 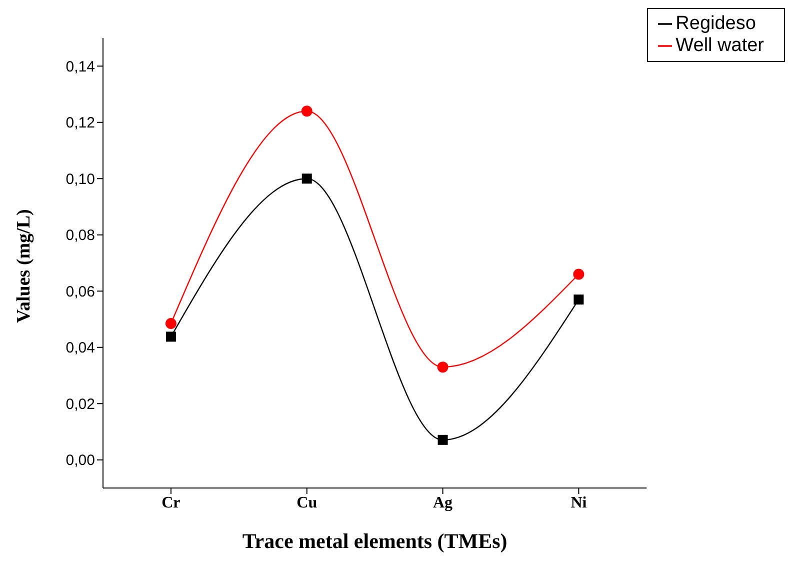 I want to click on x-tick-label: Cu, so click(x=307, y=503).